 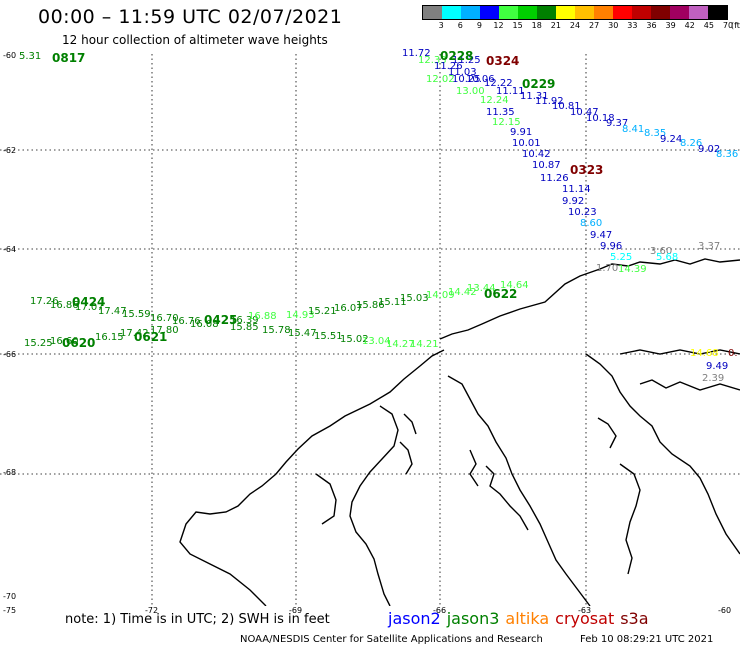 I want to click on swh-value-label: 15.78, so click(x=276, y=330).